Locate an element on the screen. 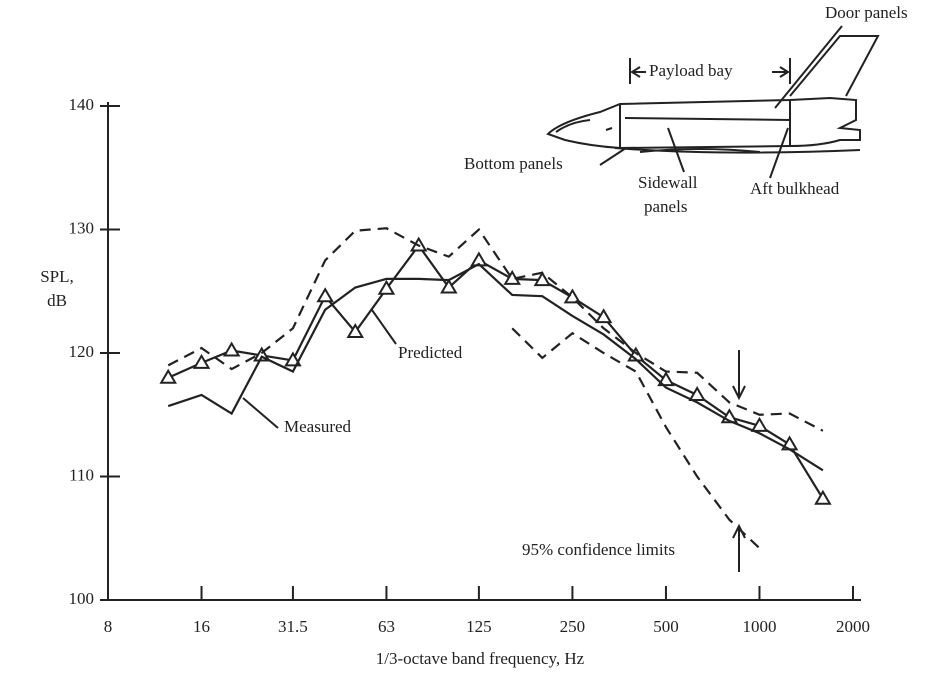  y-tick-label: 100 is located at coordinates (82, 598).